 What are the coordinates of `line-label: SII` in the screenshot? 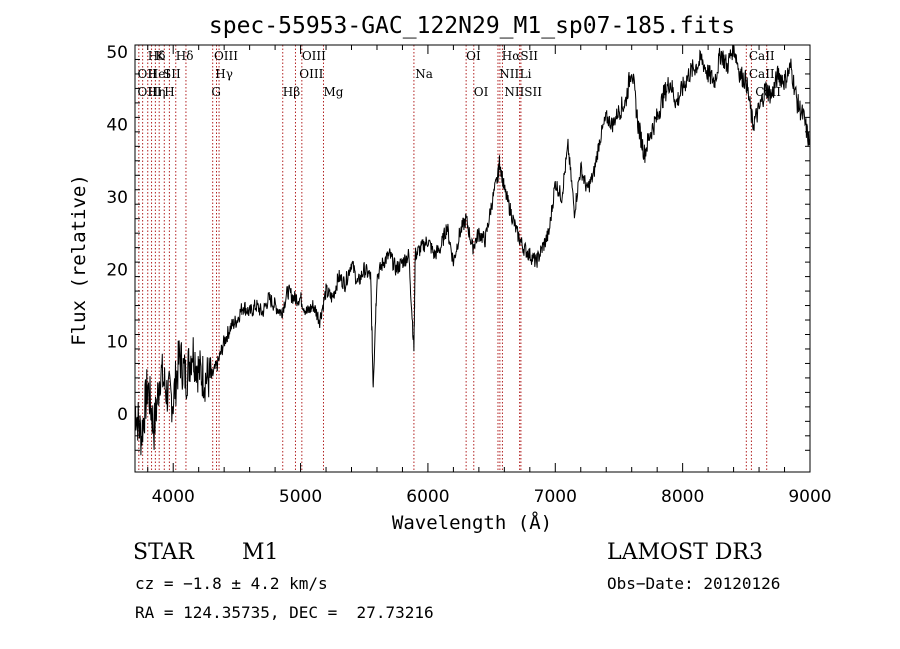 It's located at (172, 74).